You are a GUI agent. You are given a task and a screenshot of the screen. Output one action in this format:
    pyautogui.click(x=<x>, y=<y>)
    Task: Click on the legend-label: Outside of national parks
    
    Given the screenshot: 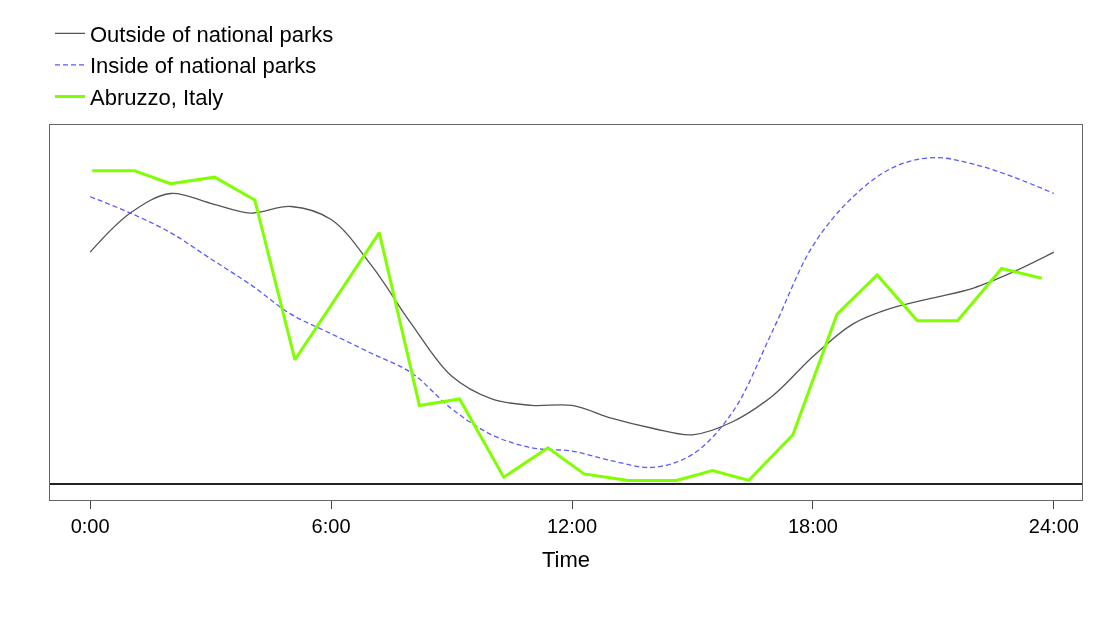 What is the action you would take?
    pyautogui.click(x=212, y=34)
    